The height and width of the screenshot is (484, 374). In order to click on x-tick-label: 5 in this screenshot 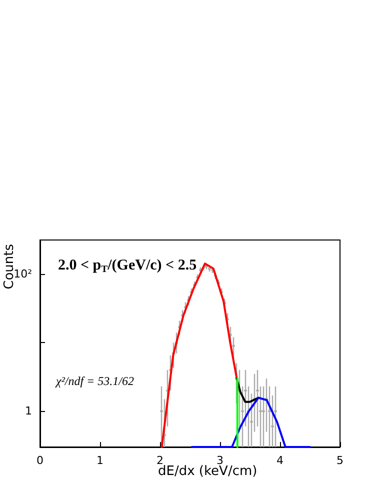, I will do `click(340, 460)`.